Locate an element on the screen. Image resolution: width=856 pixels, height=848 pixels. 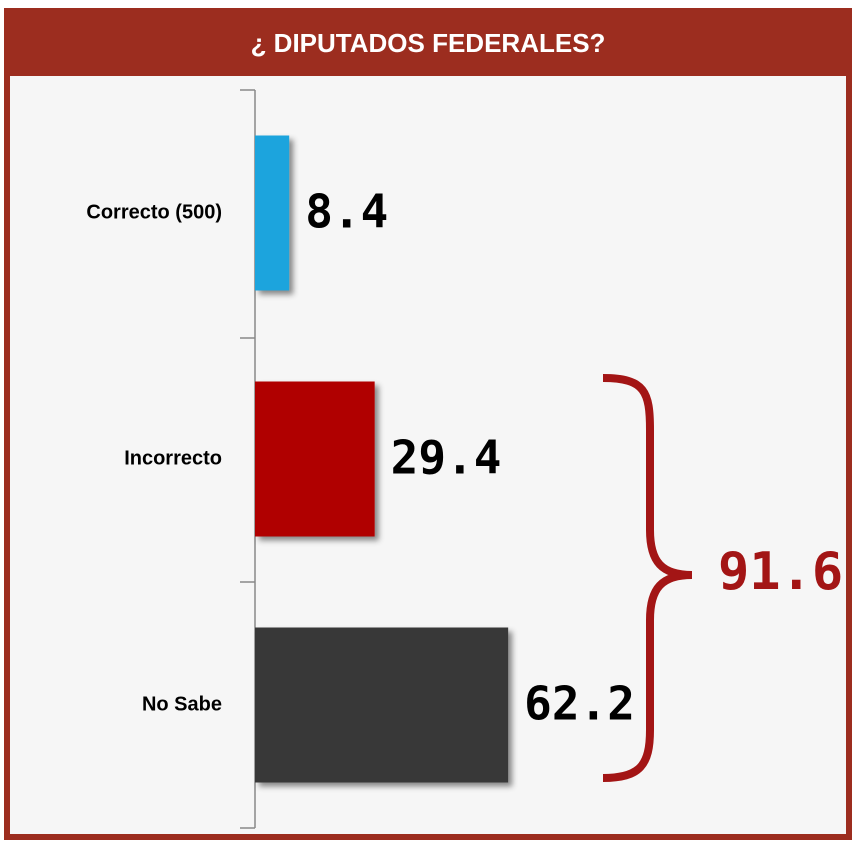
category-label: Incorrecto is located at coordinates (173, 458).